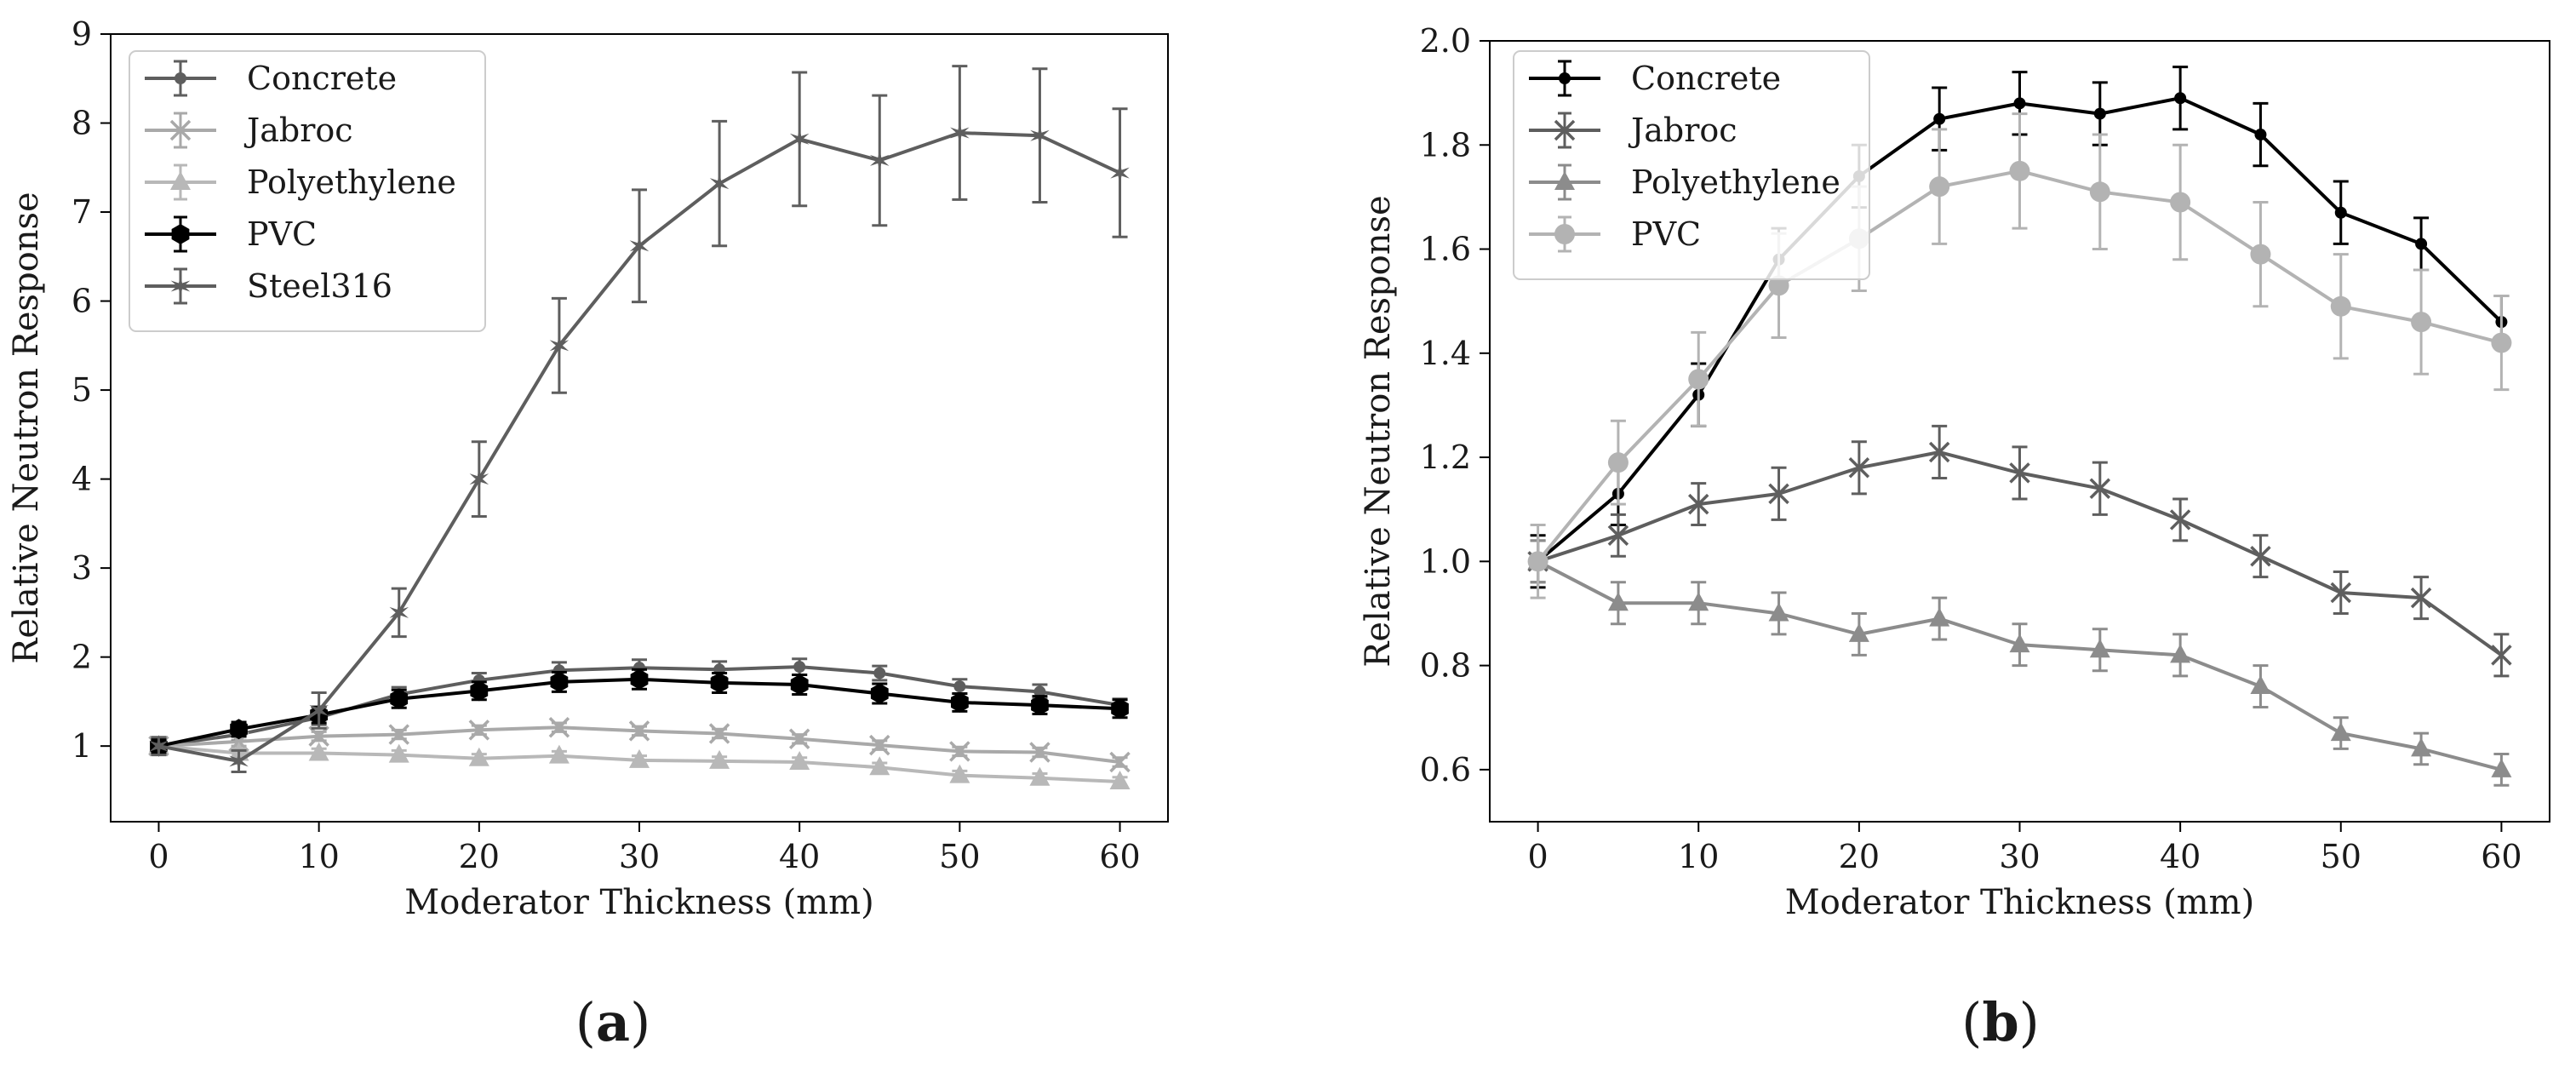  What do you see at coordinates (82, 568) in the screenshot?
I see `y-tick-label: 3` at bounding box center [82, 568].